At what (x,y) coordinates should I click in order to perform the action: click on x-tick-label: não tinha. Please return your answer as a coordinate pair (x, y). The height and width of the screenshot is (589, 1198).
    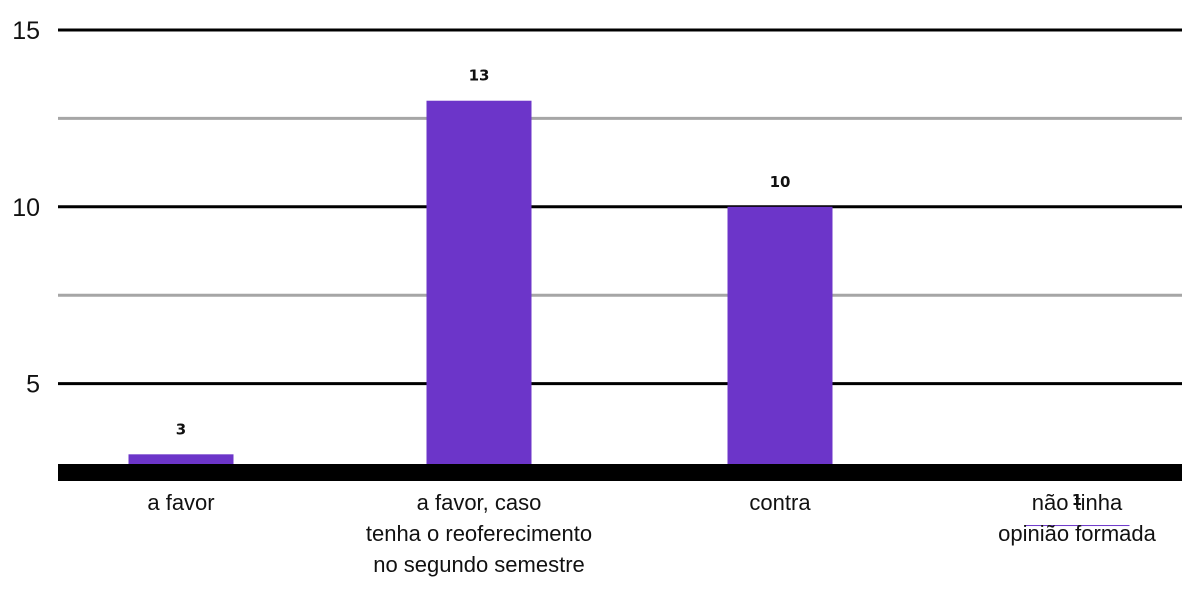
    Looking at the image, I should click on (1077, 502).